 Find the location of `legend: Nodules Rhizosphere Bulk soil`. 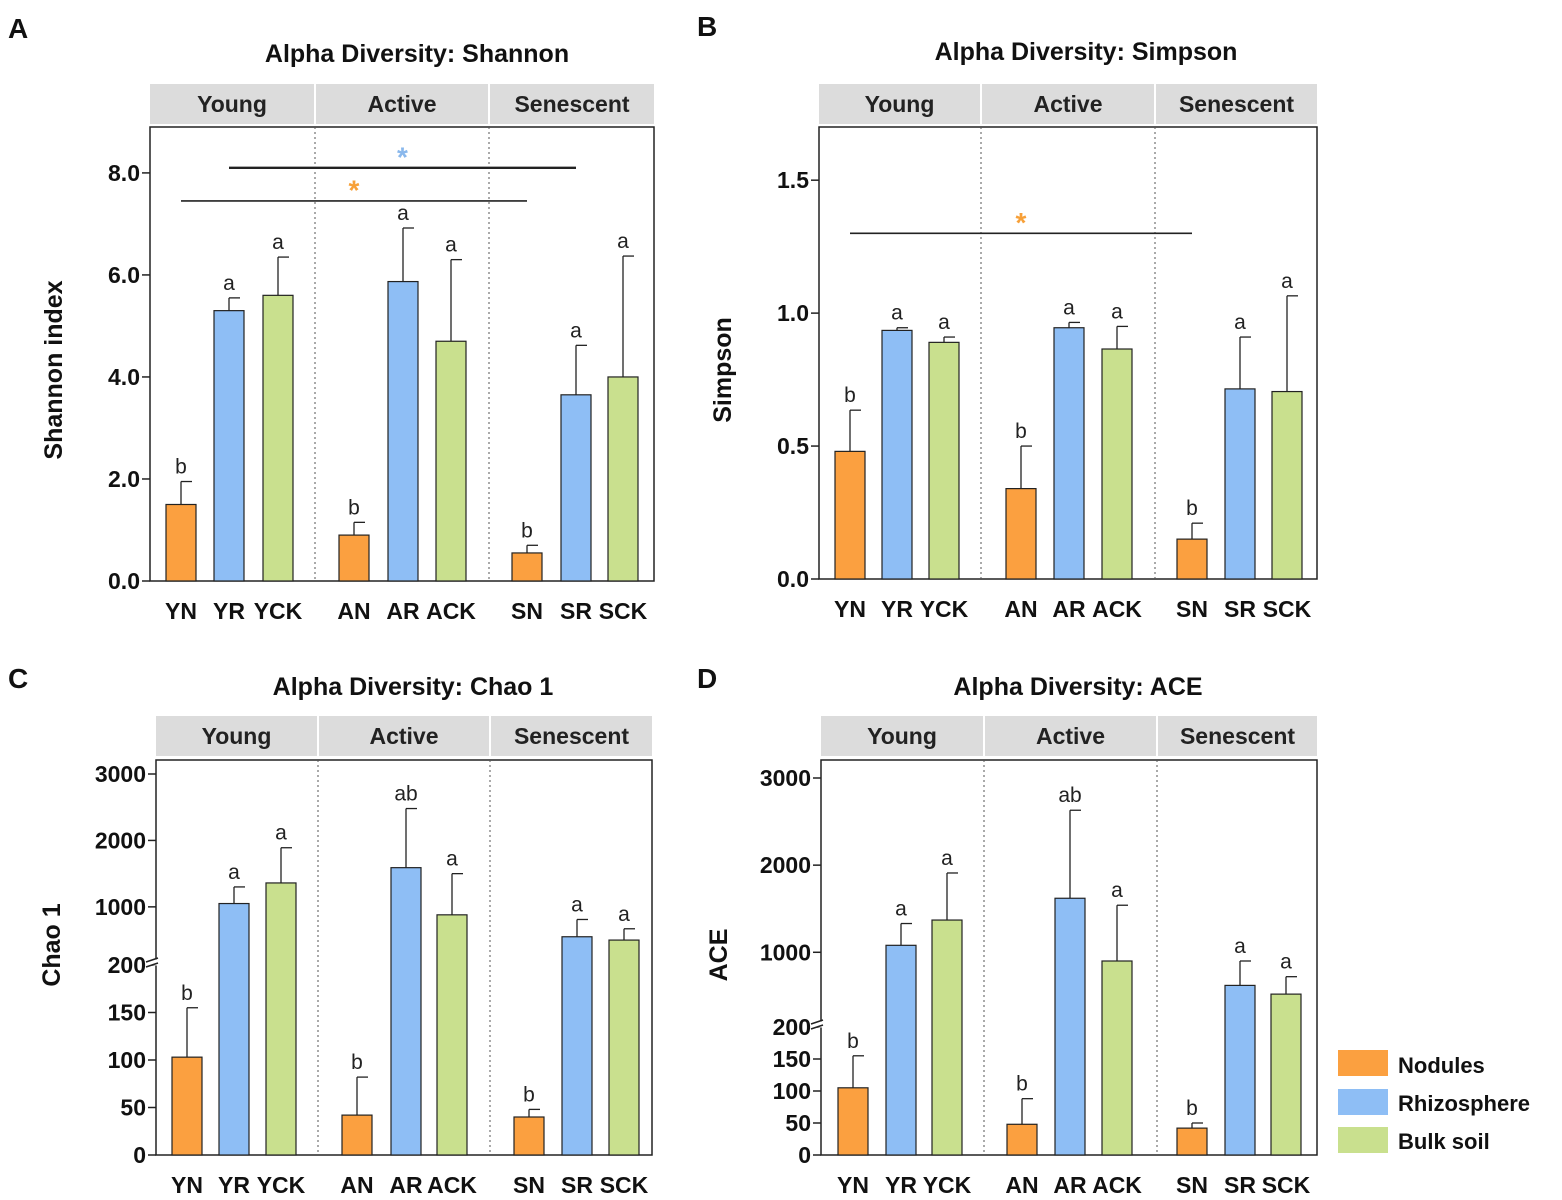

legend: Nodules Rhizosphere Bulk soil is located at coordinates (1434, 1102).